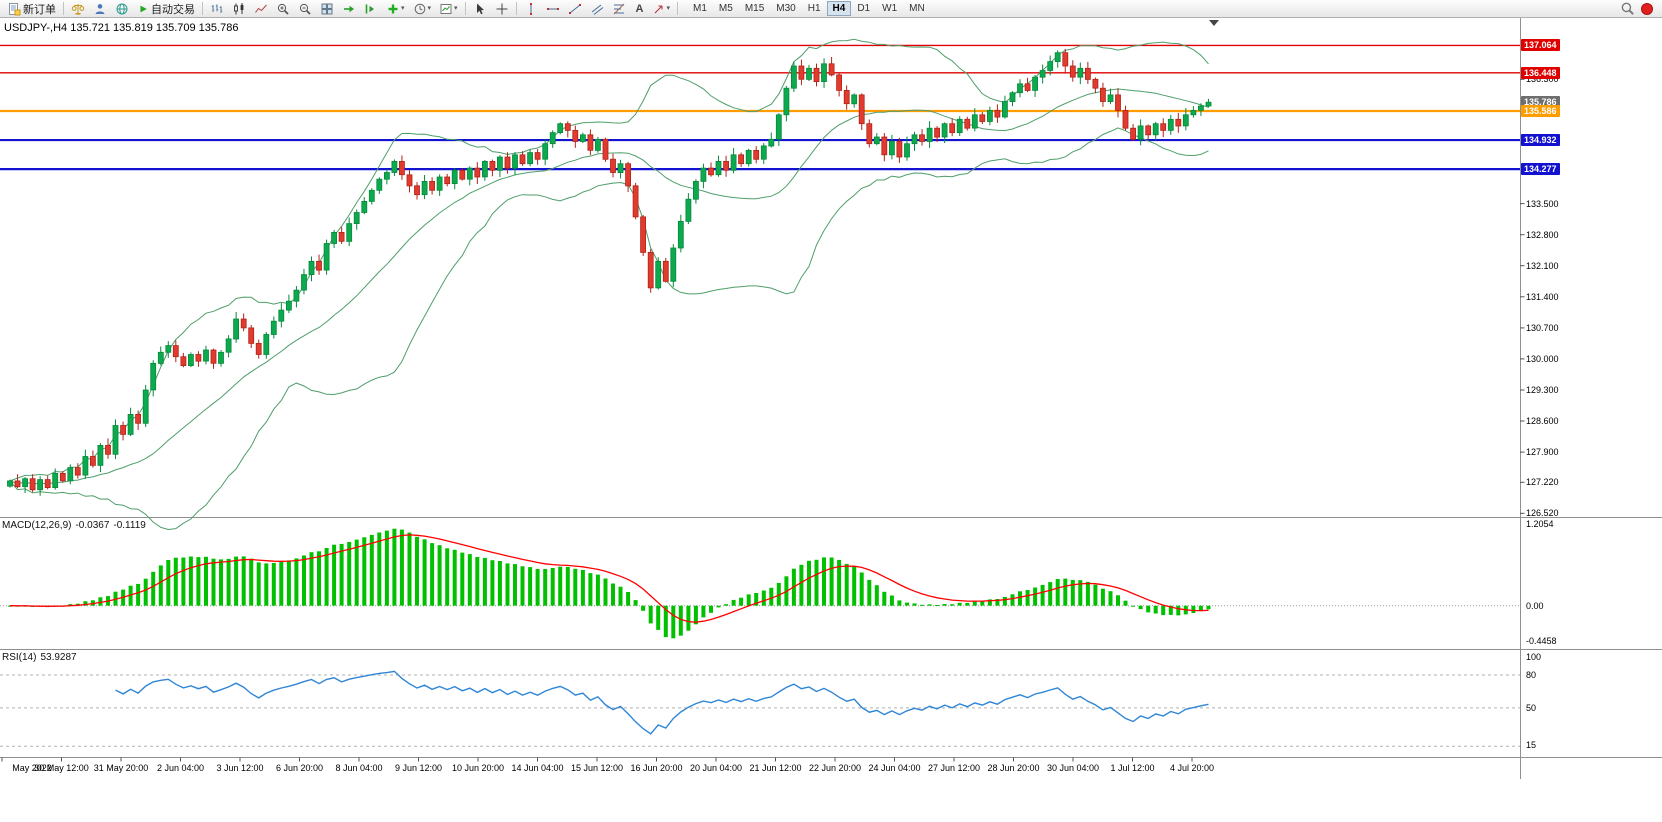  I want to click on macd-title: MACD(12,26,9) -0.0367 -0.1119, so click(76, 525).